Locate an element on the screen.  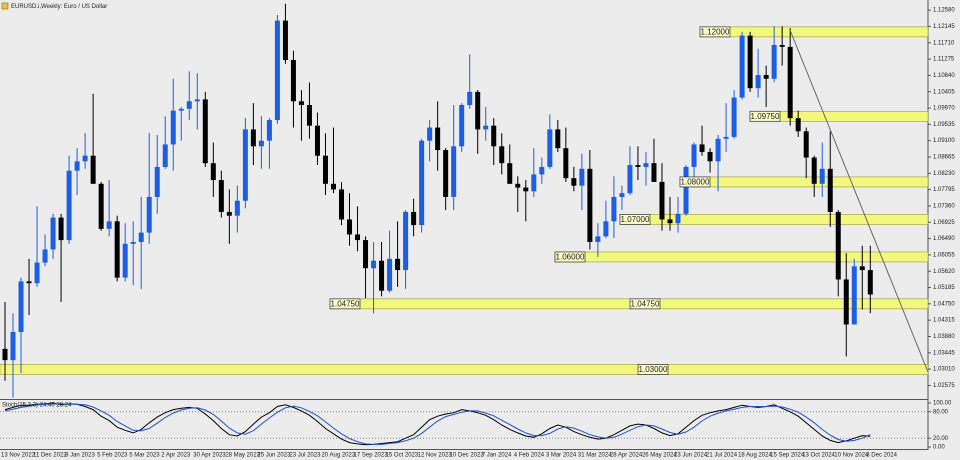
x-tick-label: 28 May 2023 is located at coordinates (242, 456).